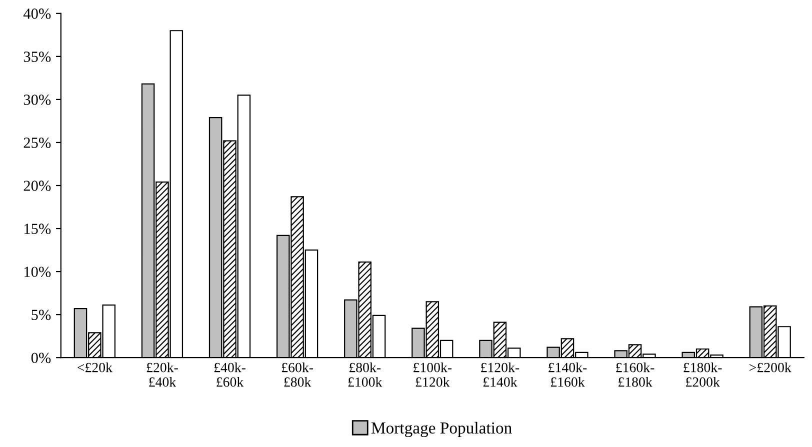 The width and height of the screenshot is (812, 447). I want to click on y-tick-label: 10%, so click(37, 272).